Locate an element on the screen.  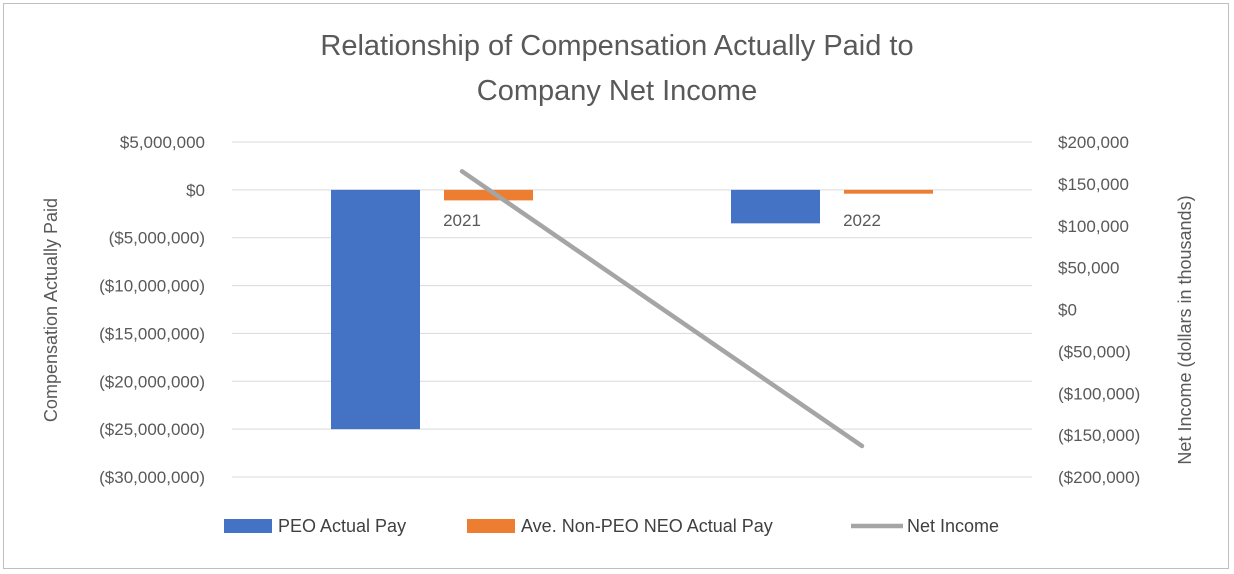
category-labels: 2021 2022 is located at coordinates (662, 220).